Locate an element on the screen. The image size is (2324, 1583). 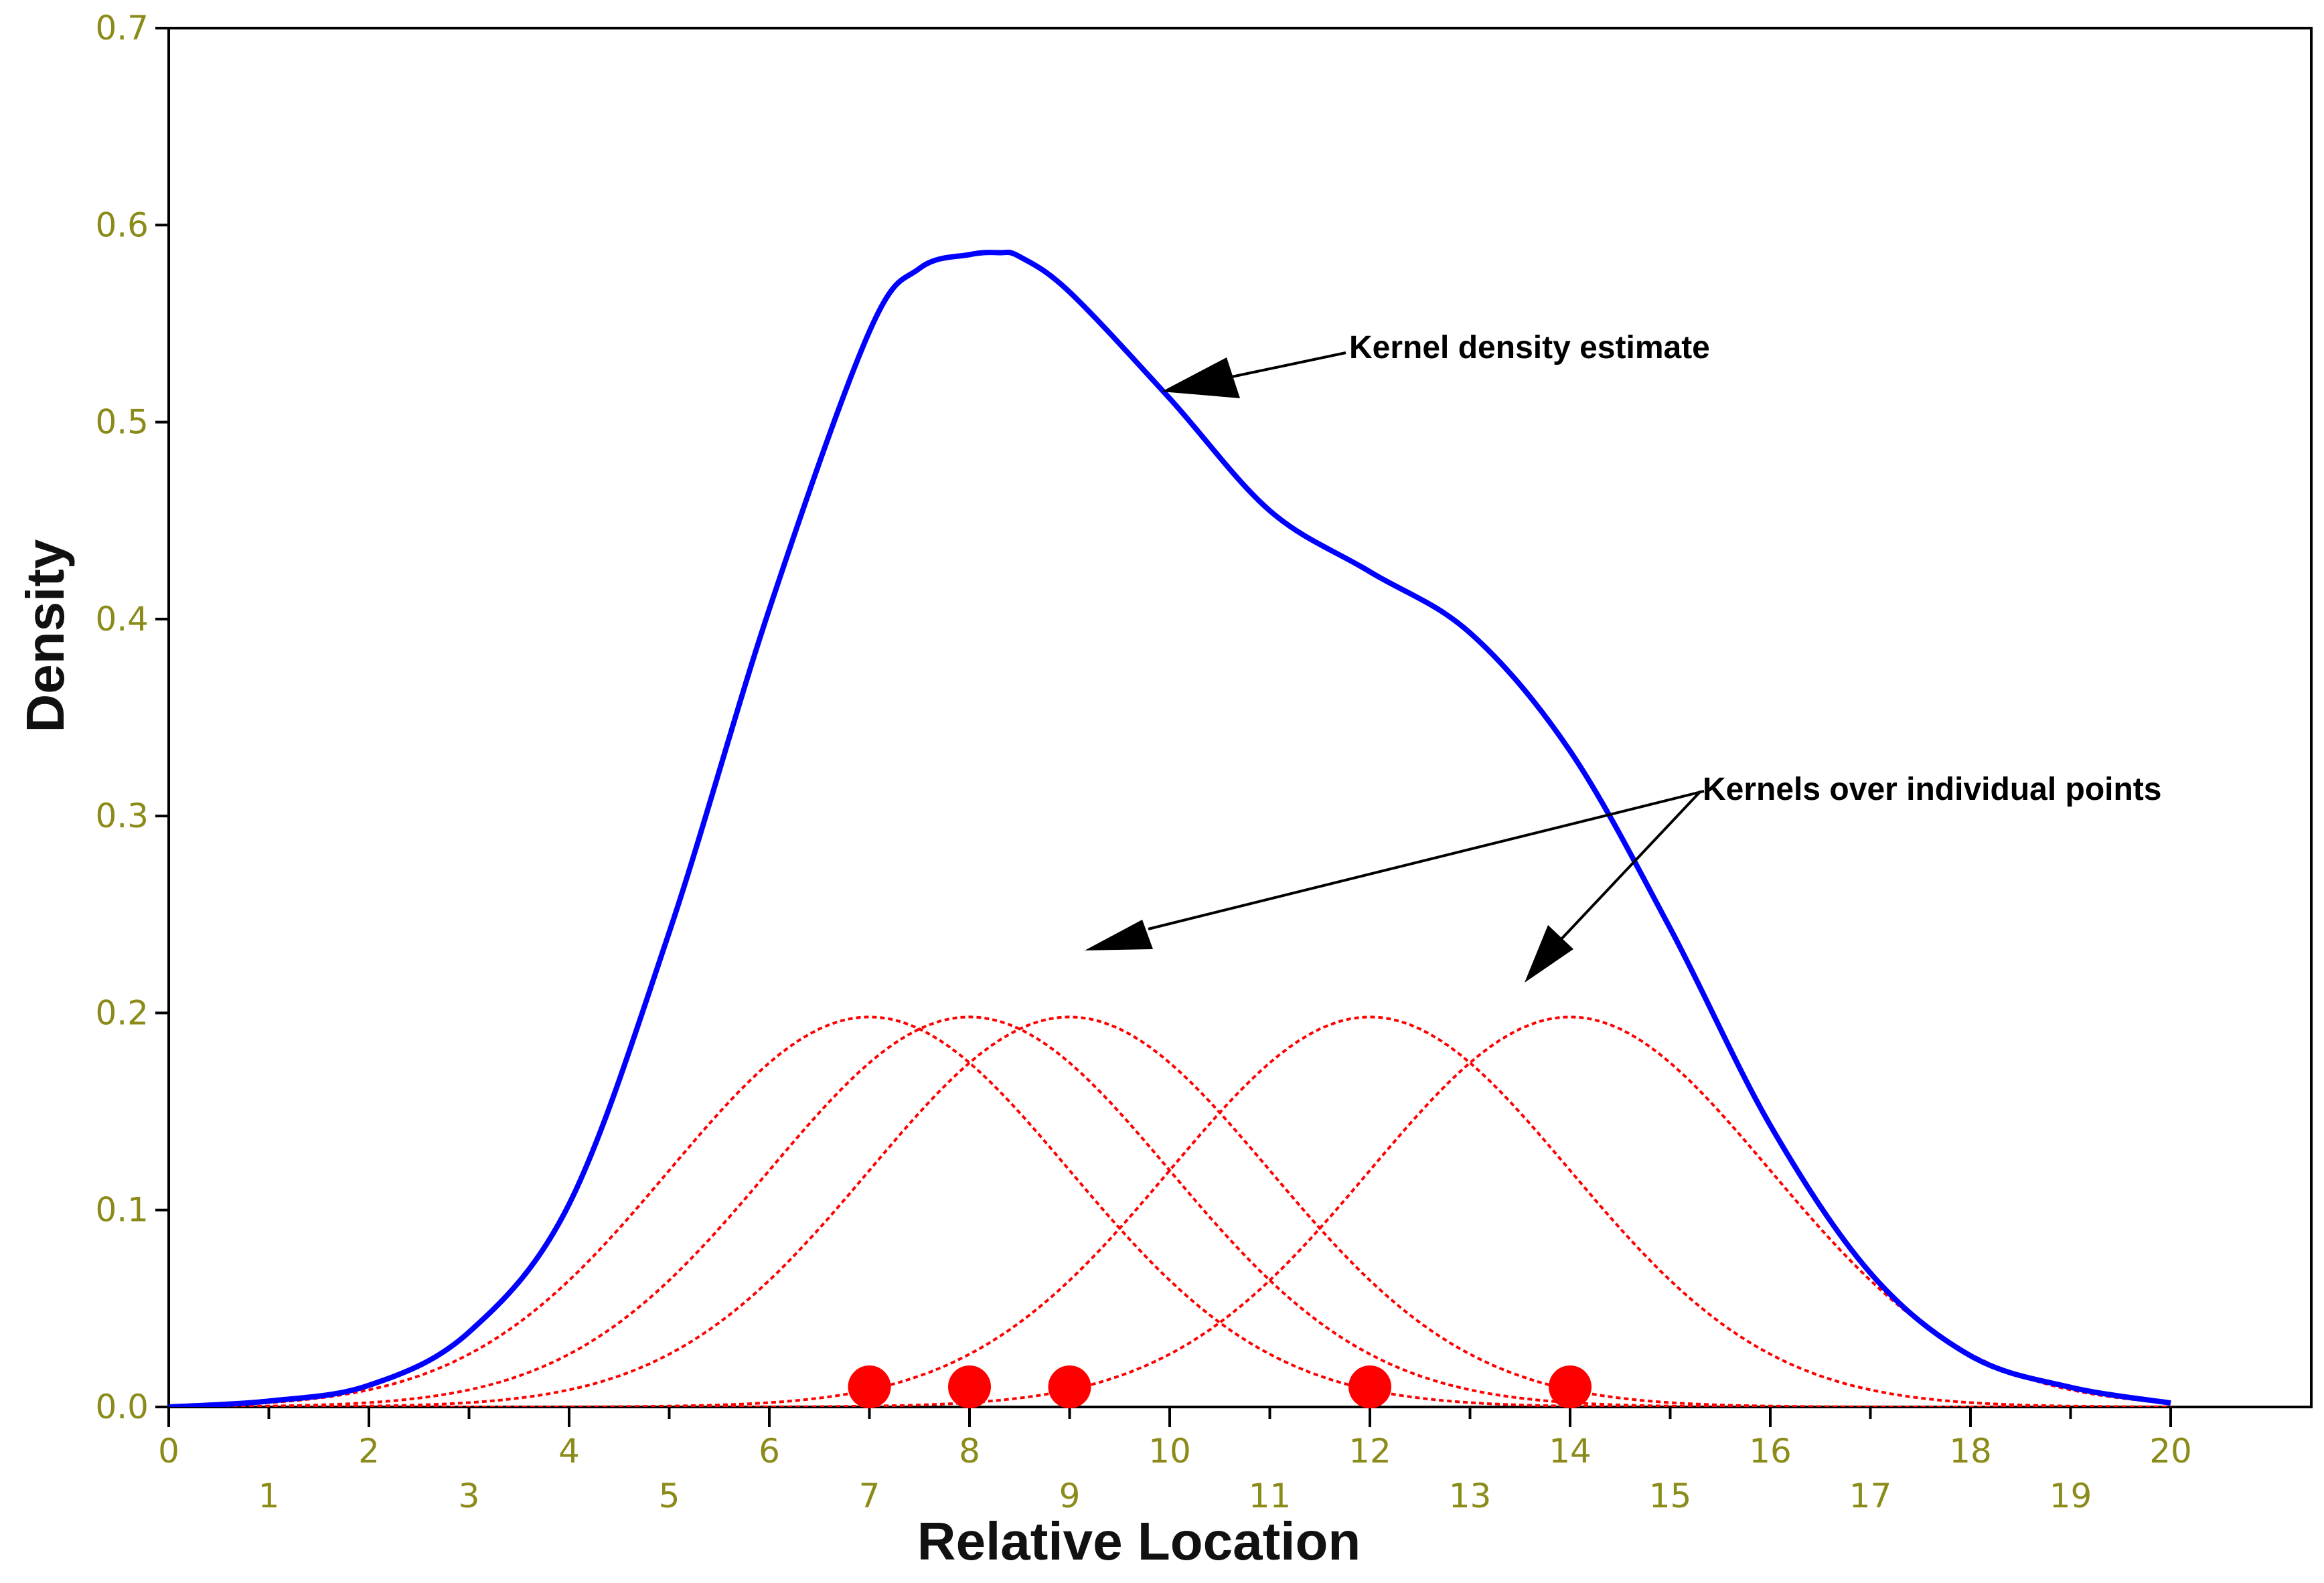
x-tick-label: 15 is located at coordinates (1670, 1496).